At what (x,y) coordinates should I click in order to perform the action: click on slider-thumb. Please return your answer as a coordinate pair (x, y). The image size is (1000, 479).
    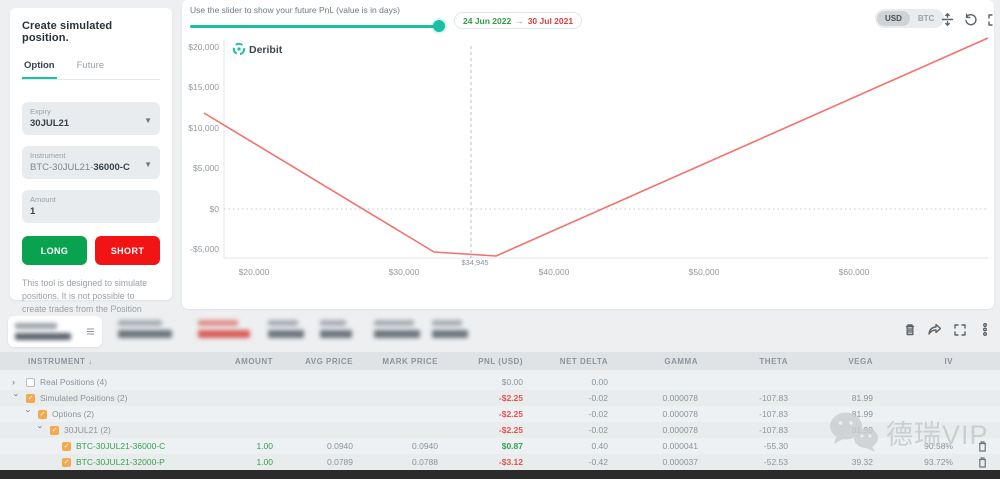
    Looking at the image, I should click on (439, 26).